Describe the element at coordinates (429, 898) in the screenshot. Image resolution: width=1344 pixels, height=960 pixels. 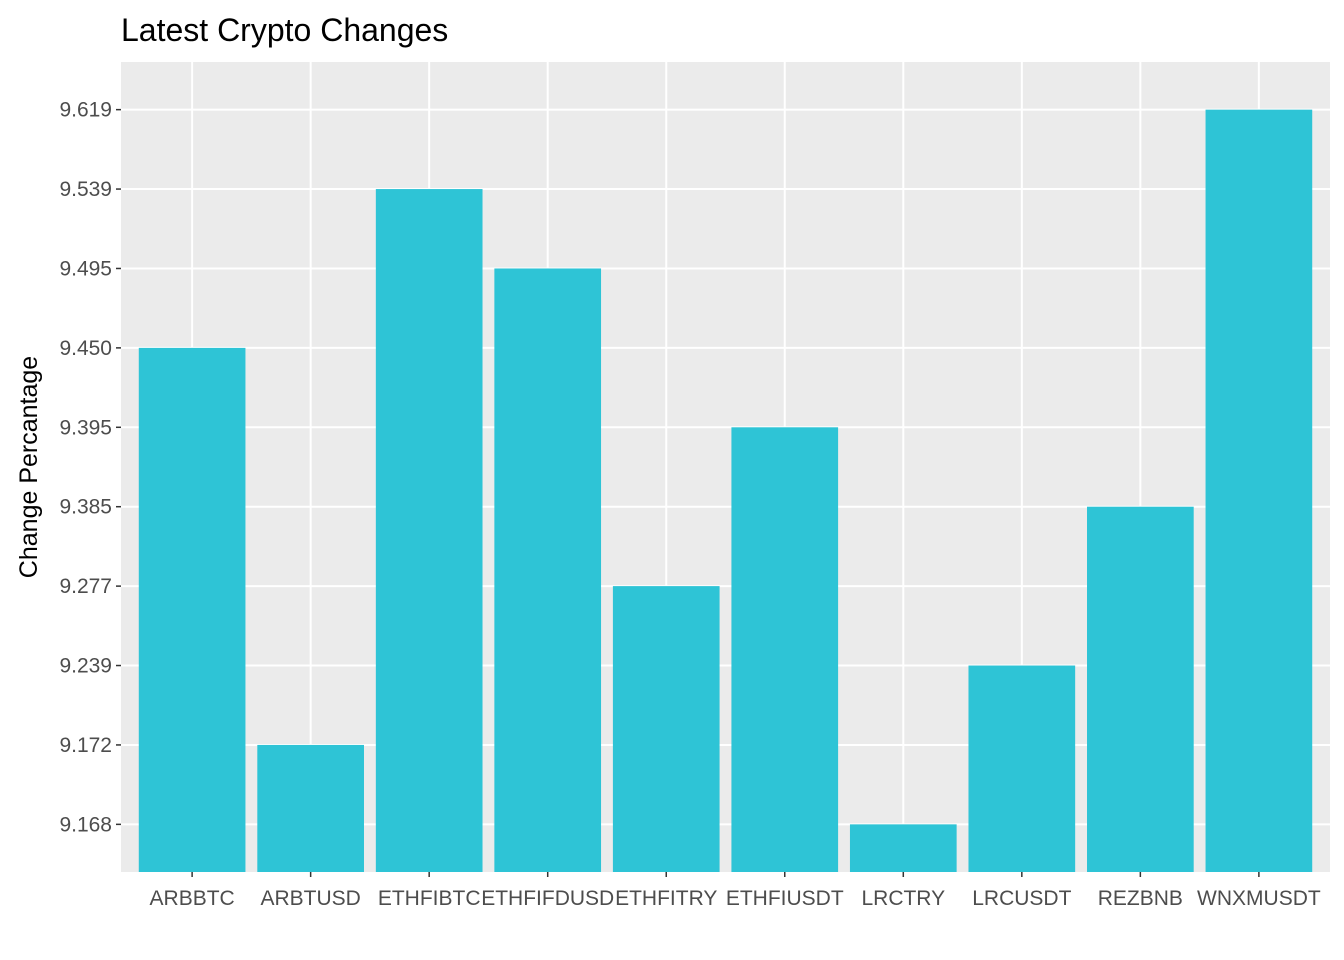
I see `x-tick-label: ETHFIBTC` at that location.